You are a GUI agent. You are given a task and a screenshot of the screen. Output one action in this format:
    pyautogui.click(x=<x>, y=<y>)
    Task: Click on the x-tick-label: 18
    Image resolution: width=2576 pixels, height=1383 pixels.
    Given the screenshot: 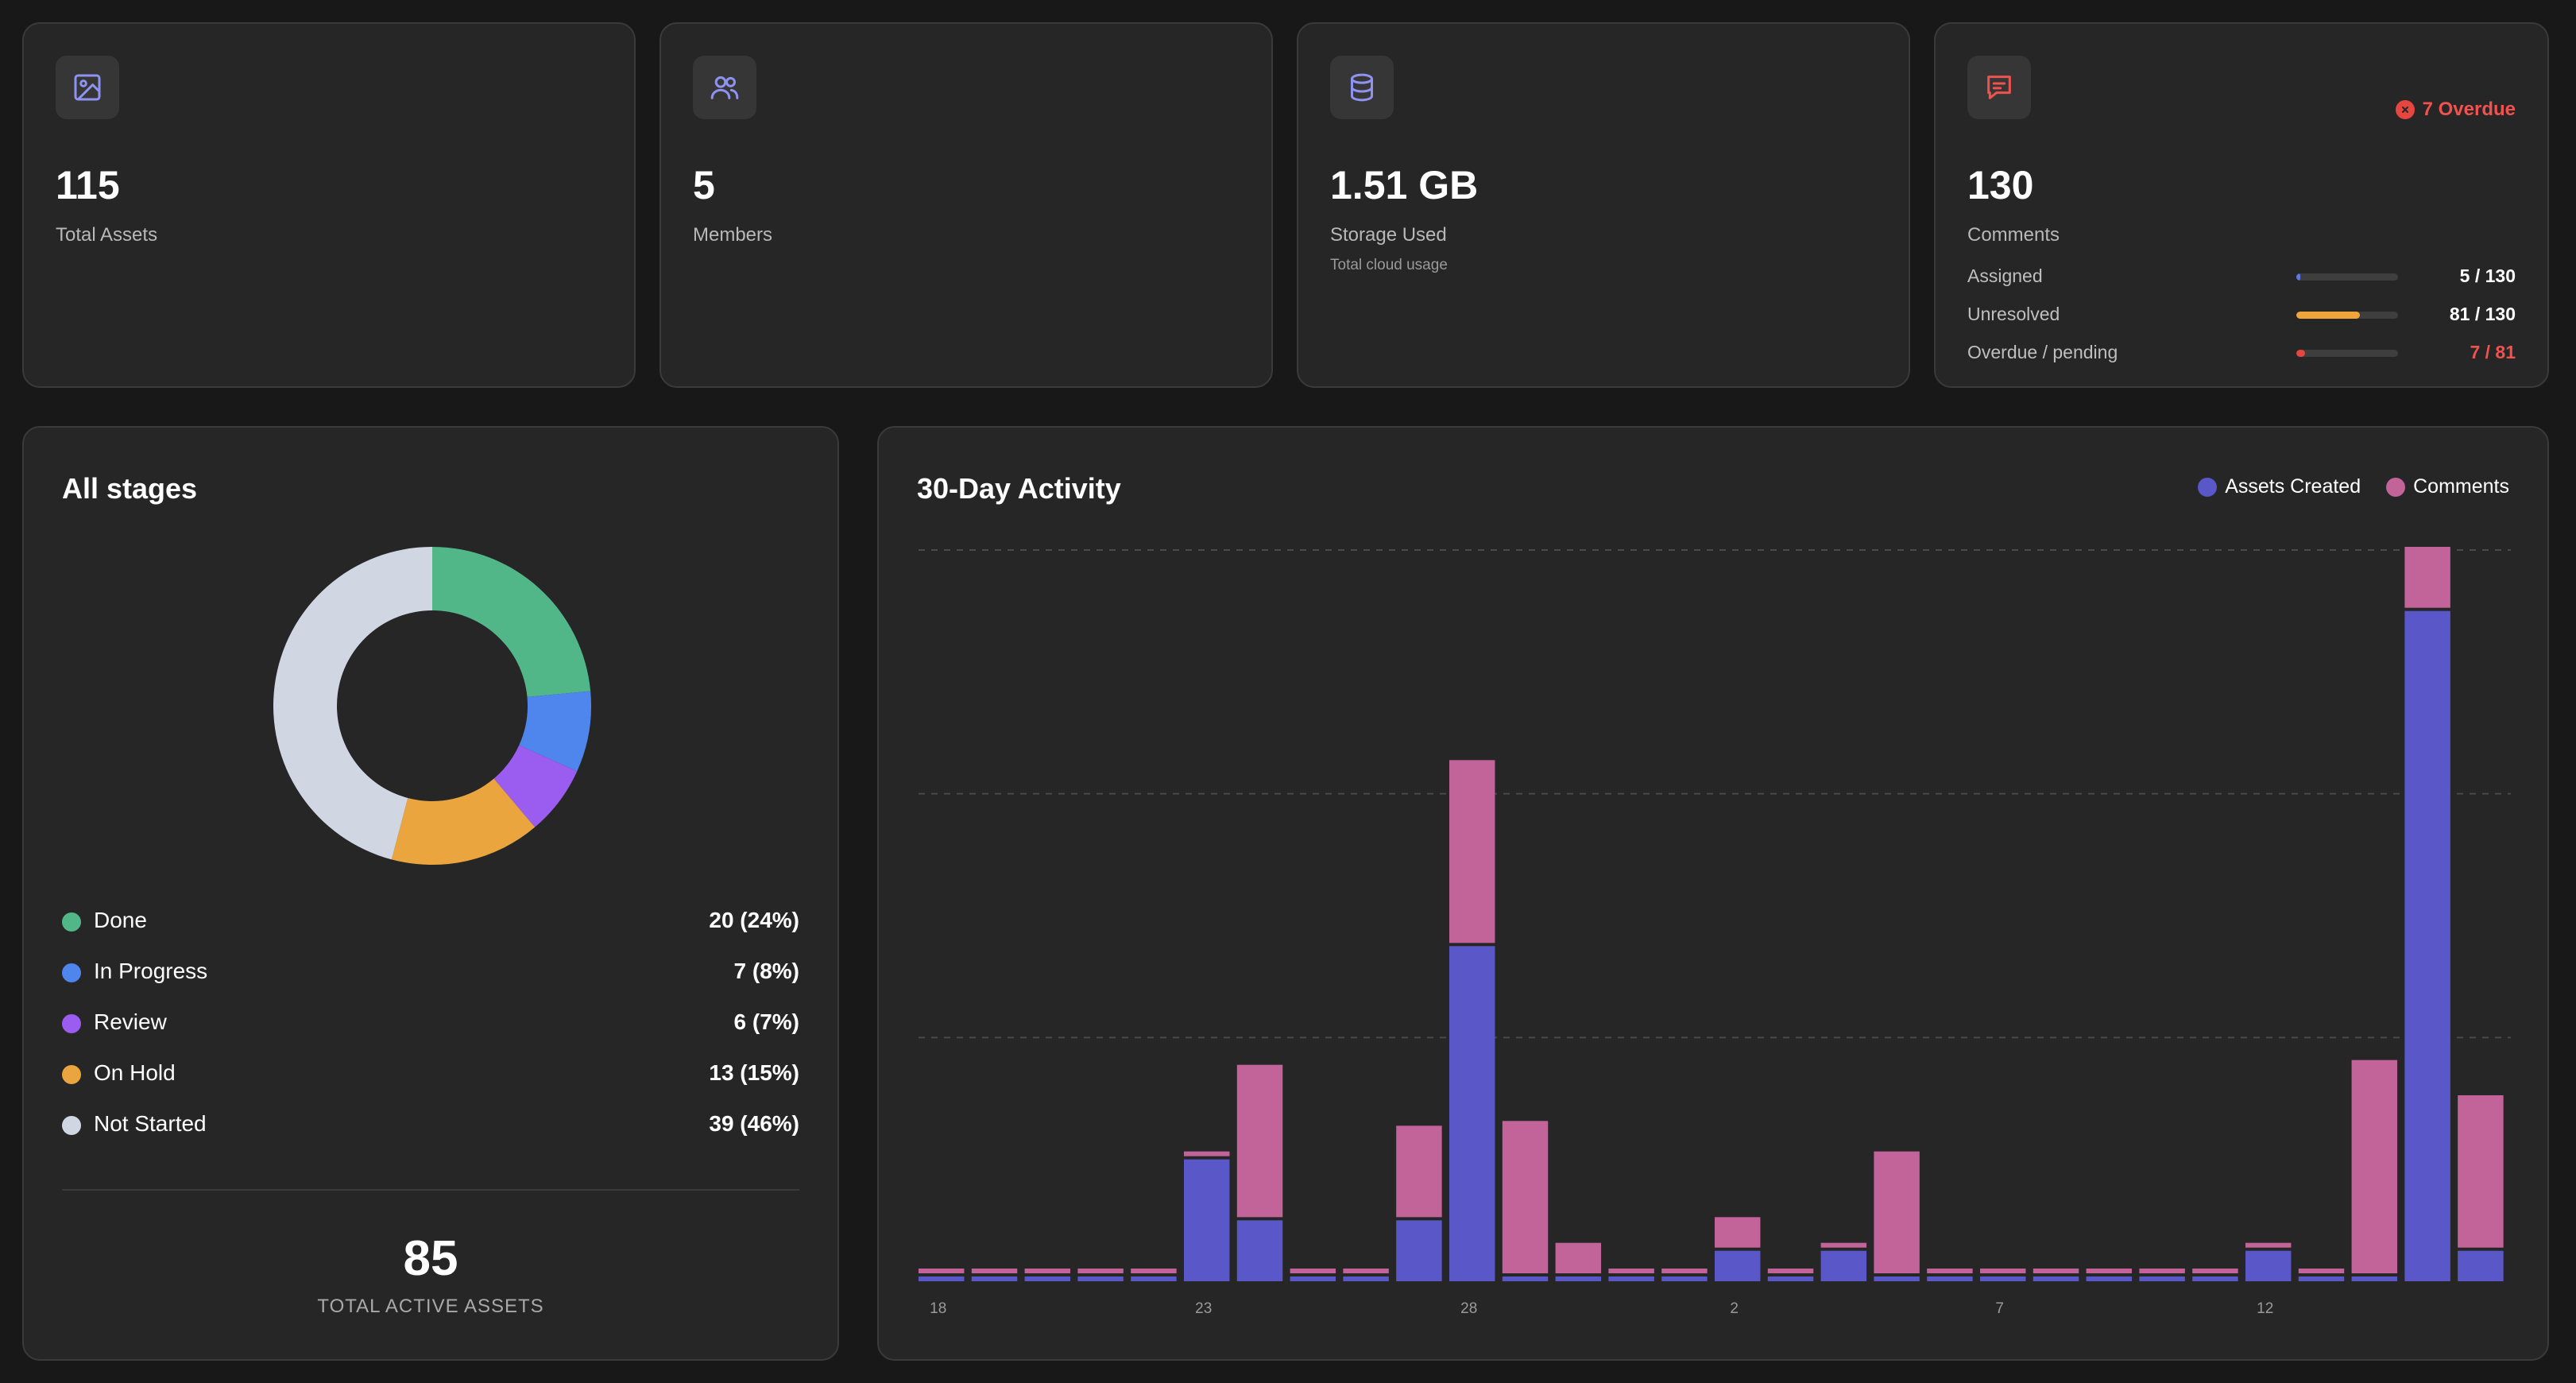 What is the action you would take?
    pyautogui.click(x=938, y=1308)
    